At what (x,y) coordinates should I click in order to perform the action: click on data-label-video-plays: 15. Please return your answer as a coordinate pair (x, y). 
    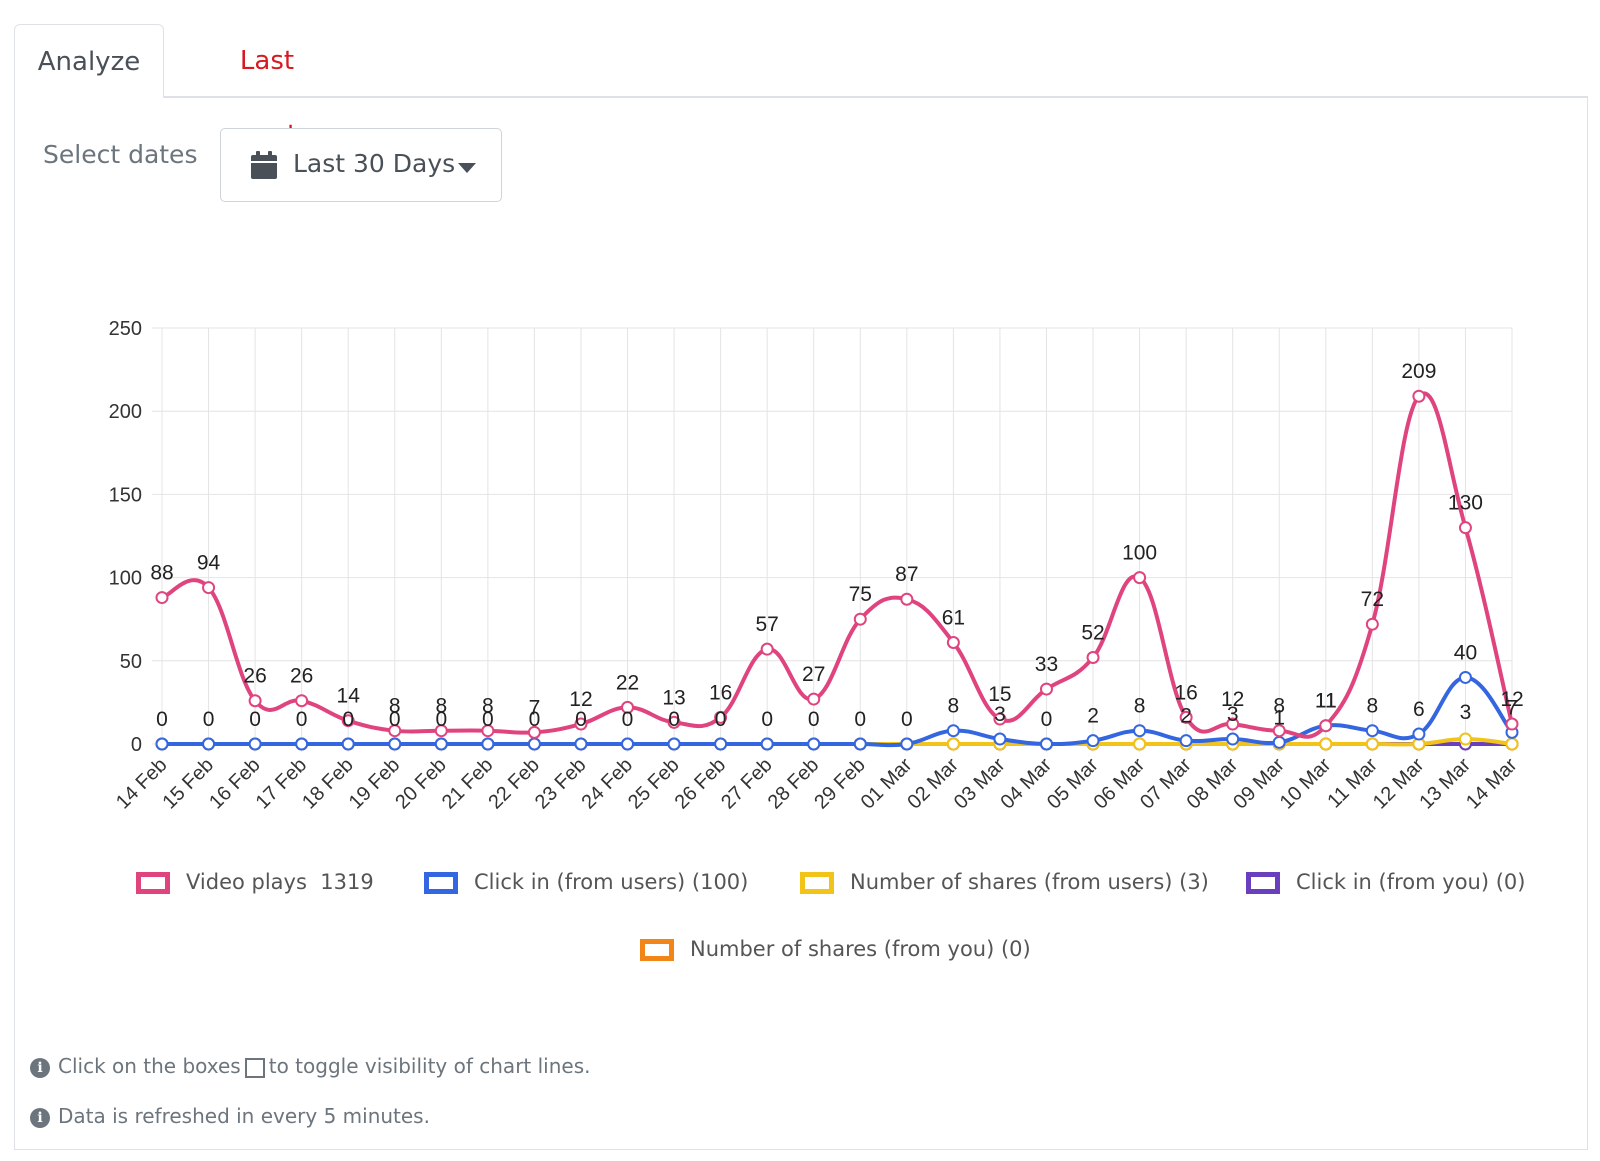
    Looking at the image, I should click on (999, 694).